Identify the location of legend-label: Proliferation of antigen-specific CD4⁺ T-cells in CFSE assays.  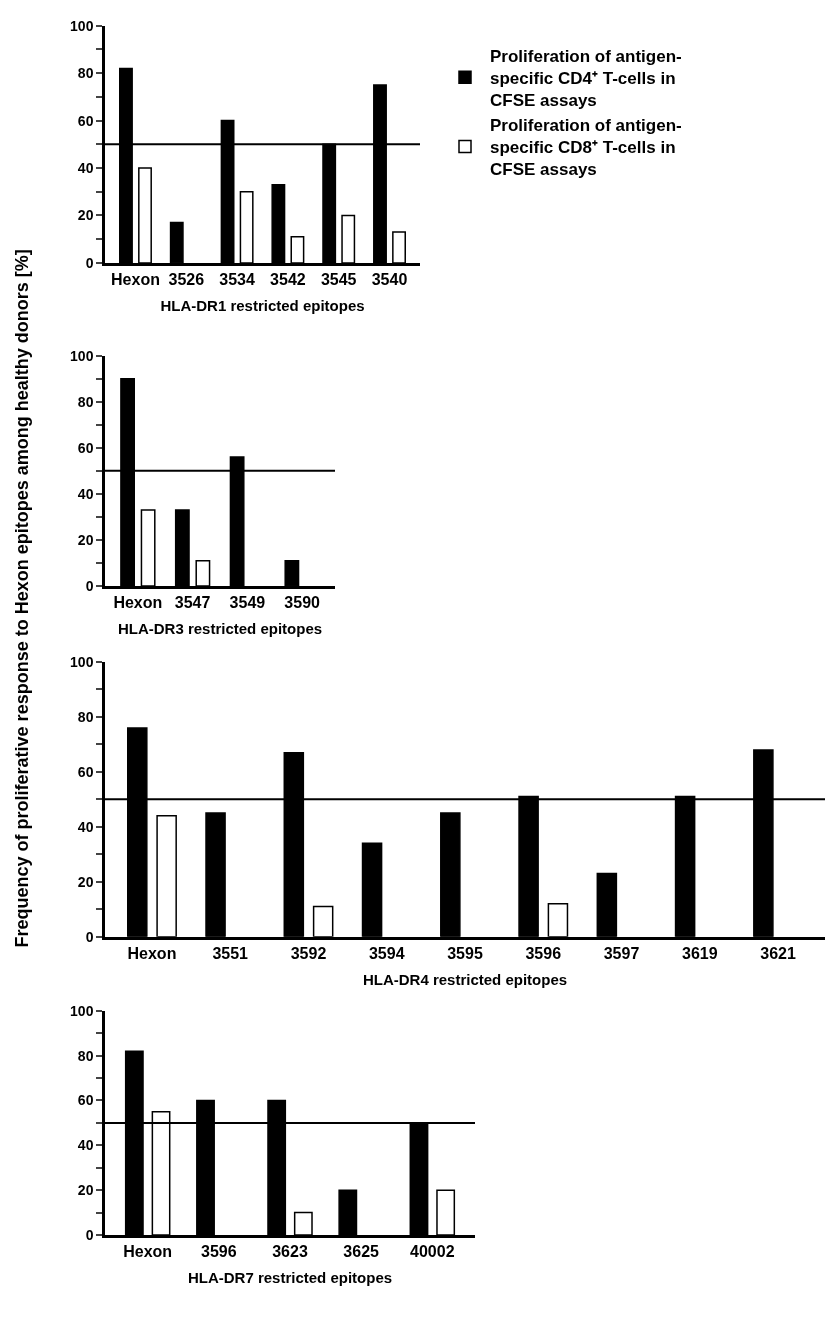
(586, 78).